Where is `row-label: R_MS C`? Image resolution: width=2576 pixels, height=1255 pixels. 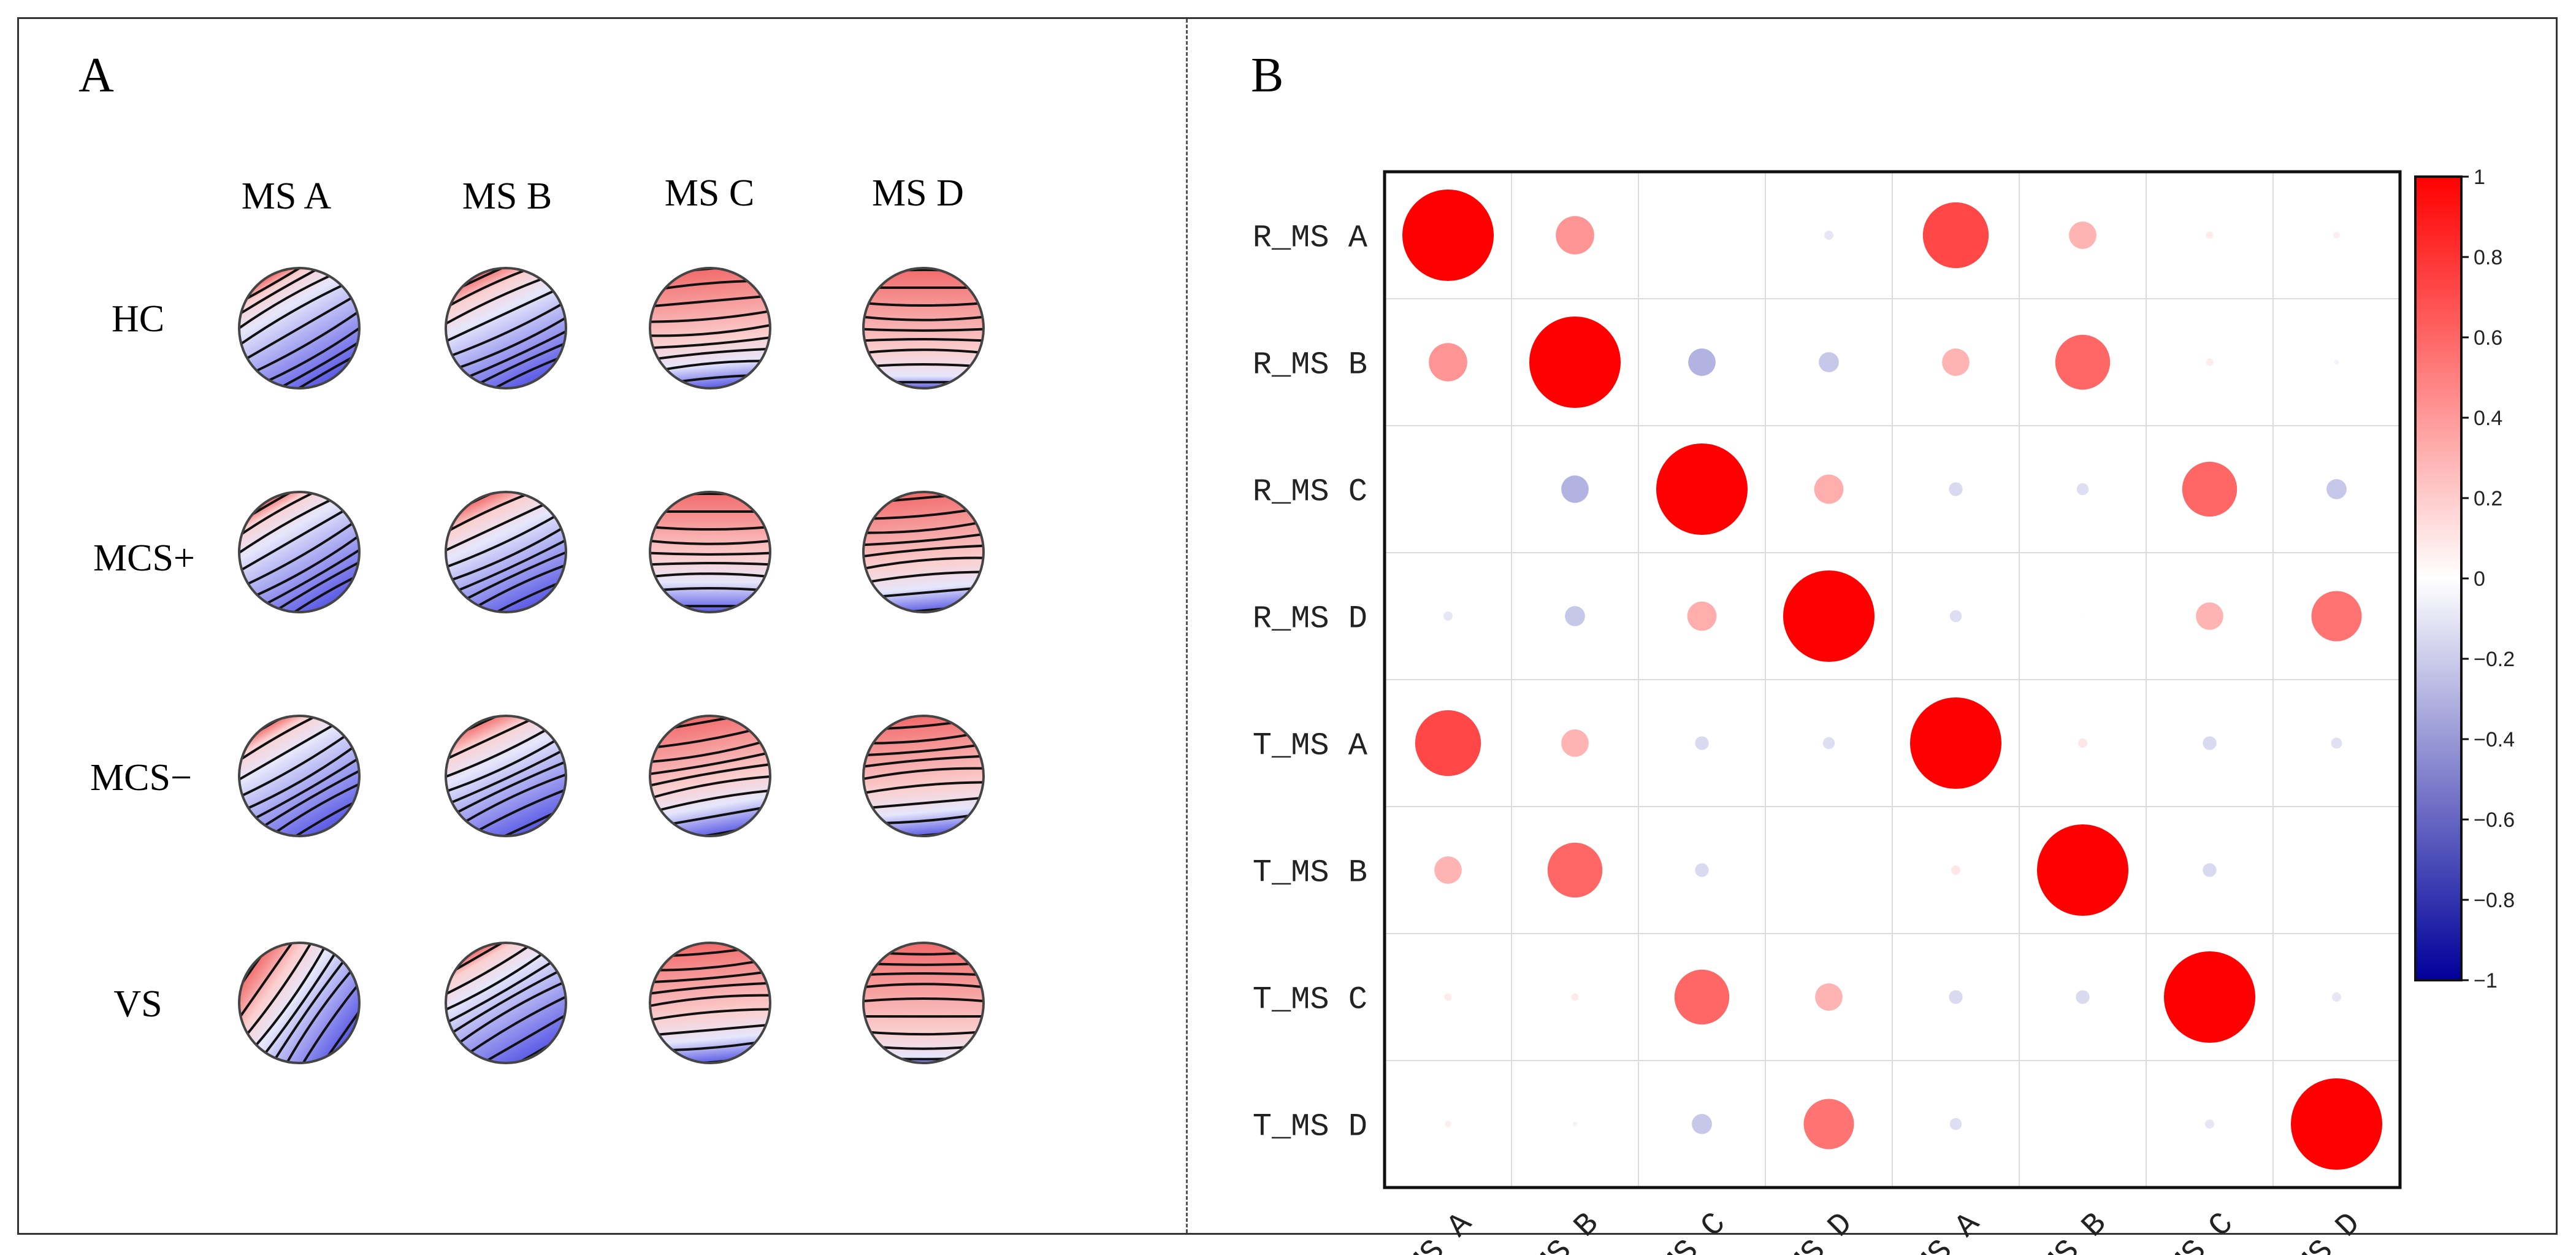
row-label: R_MS C is located at coordinates (1310, 492).